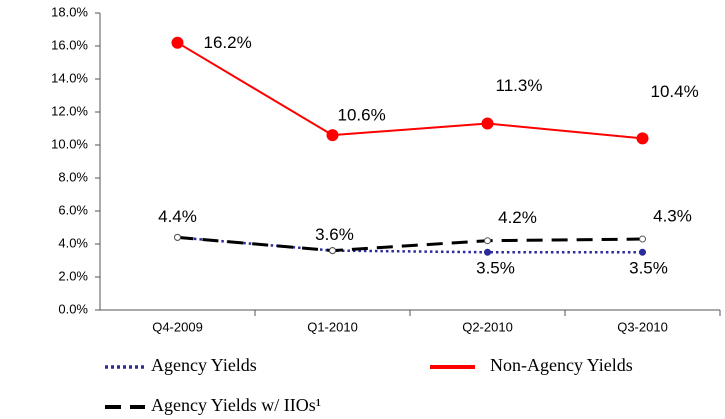  What do you see at coordinates (362, 115) in the screenshot?
I see `data-label: 10.6%` at bounding box center [362, 115].